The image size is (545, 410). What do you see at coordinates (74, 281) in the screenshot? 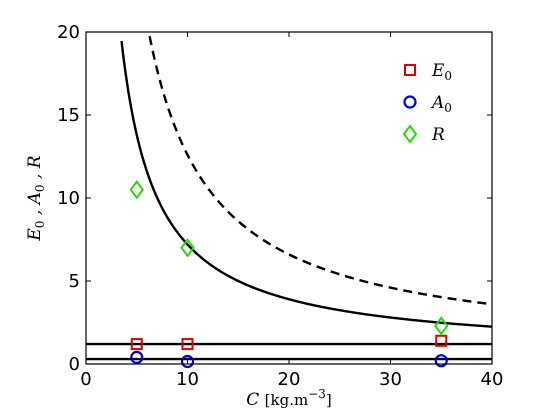
I see `y-tick-label-5: 5` at bounding box center [74, 281].